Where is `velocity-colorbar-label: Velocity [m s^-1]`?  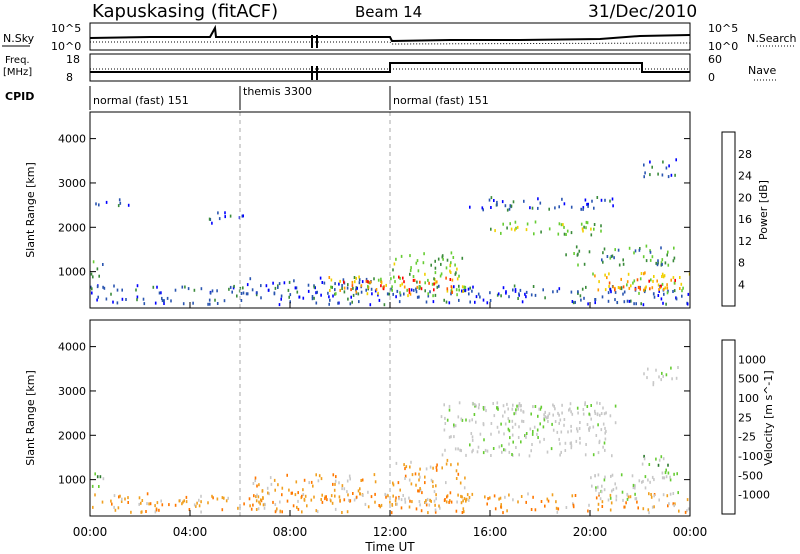
velocity-colorbar-label: Velocity [m s^-1] is located at coordinates (768, 417).